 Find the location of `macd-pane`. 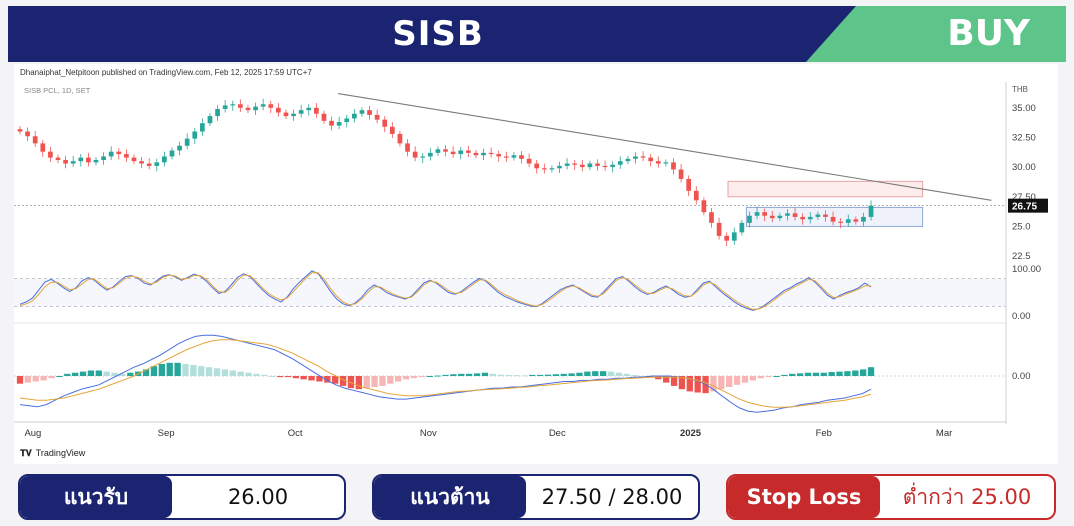

macd-pane is located at coordinates (510, 373).